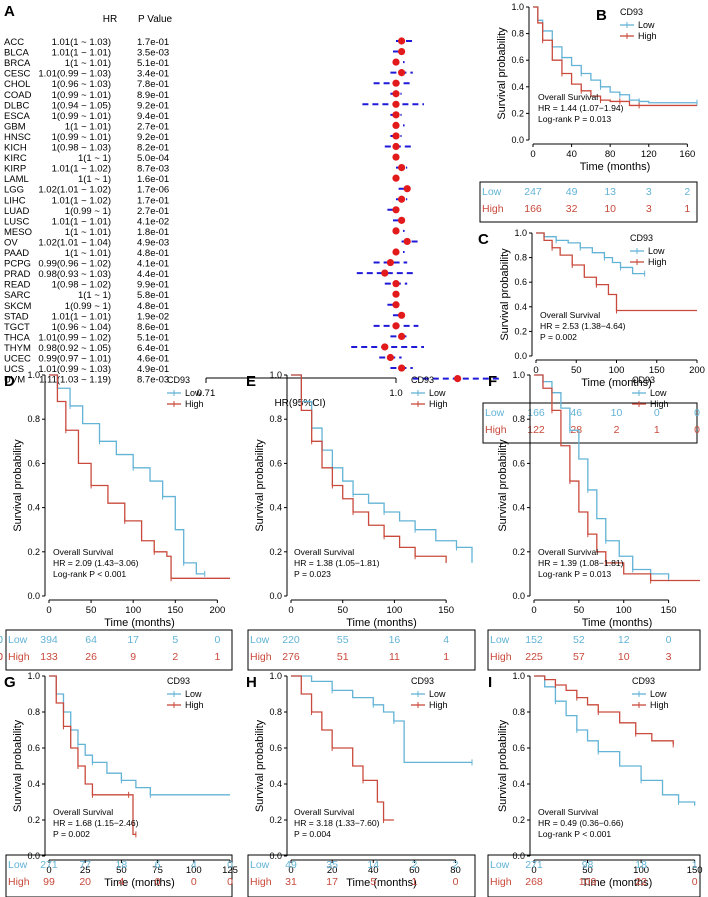  Describe the element at coordinates (395, 393) in the screenshot. I see `forest-tick-label: 1.0` at that location.